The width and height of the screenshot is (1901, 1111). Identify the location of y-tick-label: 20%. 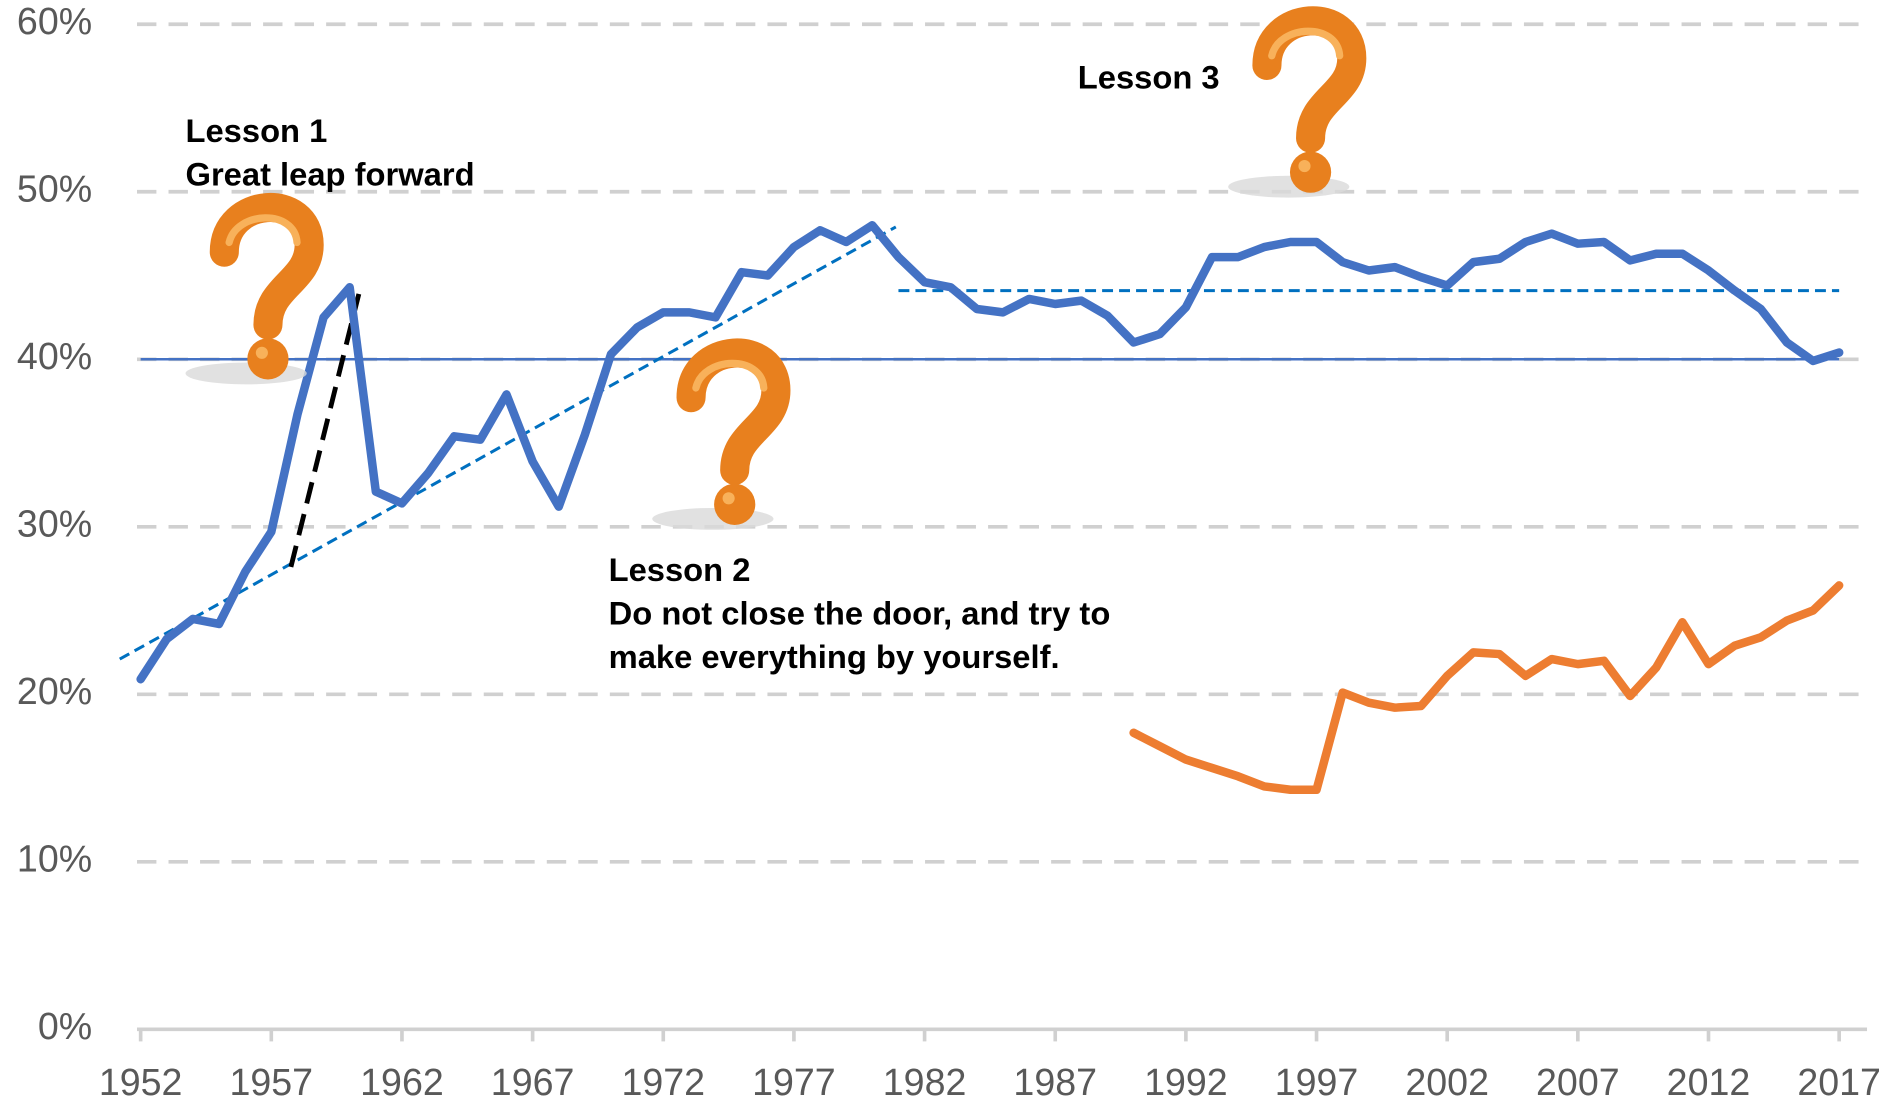
(54, 691).